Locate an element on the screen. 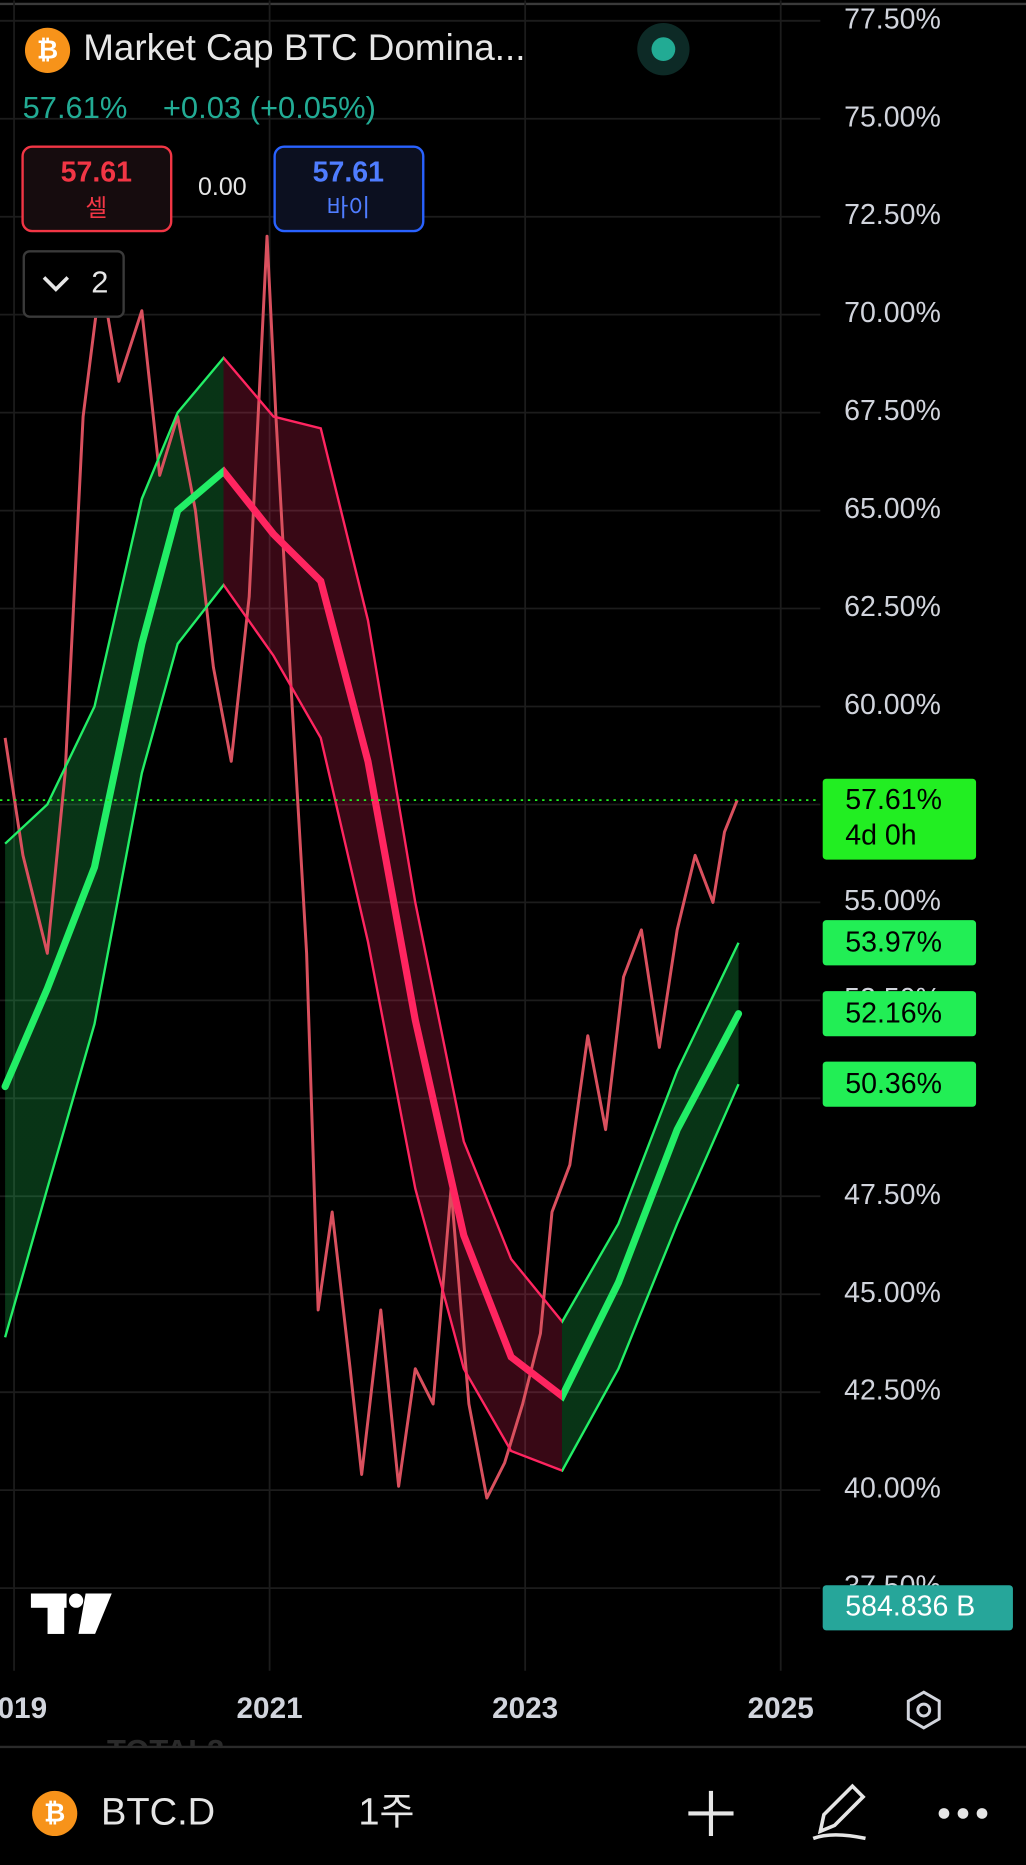 Image resolution: width=1026 pixels, height=1865 pixels. y-tick-label: 40.00% is located at coordinates (892, 1489).